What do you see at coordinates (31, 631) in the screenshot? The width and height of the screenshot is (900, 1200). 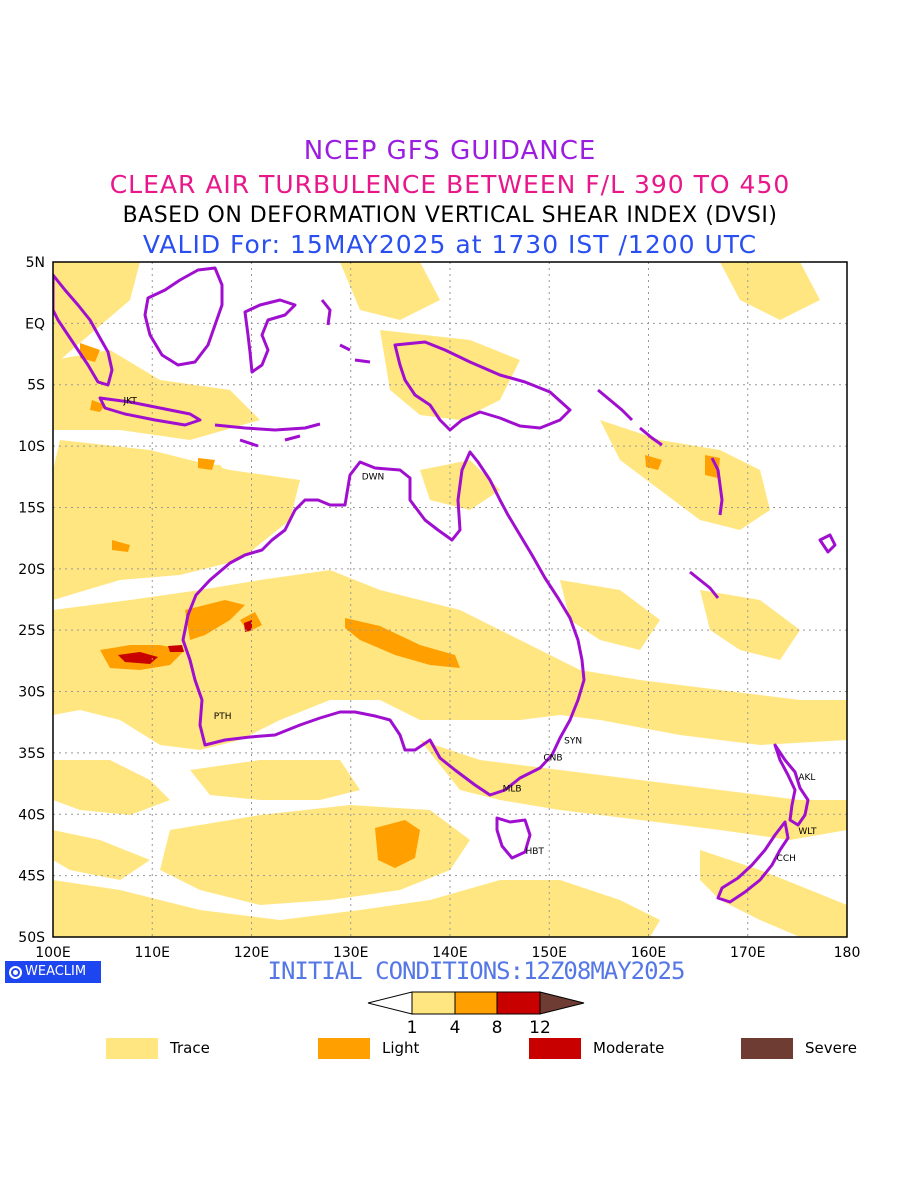 I see `y-tick-label: 25S` at bounding box center [31, 631].